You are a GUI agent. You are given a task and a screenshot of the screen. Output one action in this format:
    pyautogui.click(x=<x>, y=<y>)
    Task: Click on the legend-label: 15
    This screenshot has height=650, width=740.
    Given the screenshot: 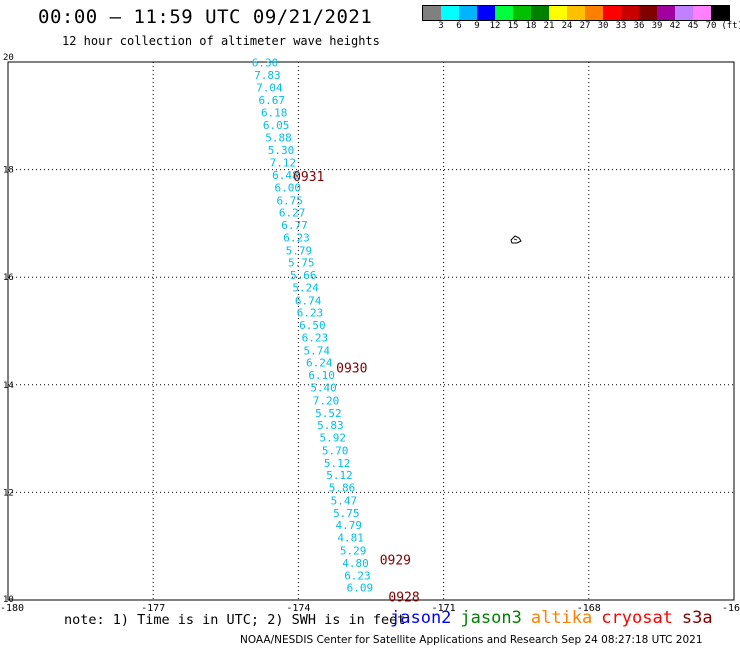 What is the action you would take?
    pyautogui.click(x=513, y=26)
    